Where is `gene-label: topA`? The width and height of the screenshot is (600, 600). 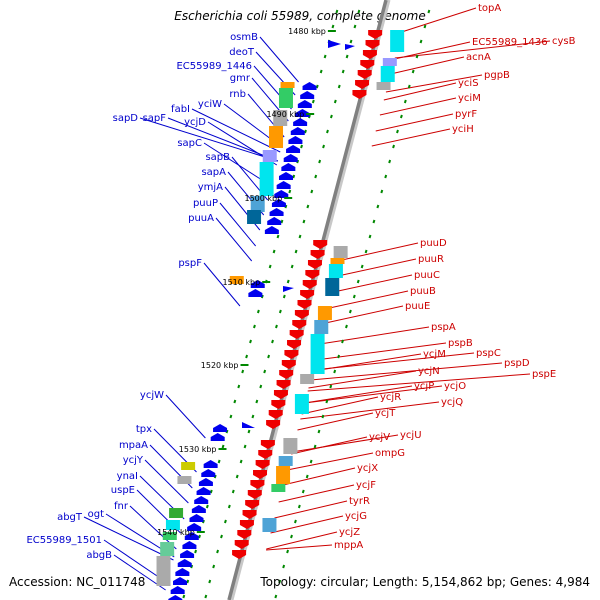 gene-label: topA is located at coordinates (489, 8).